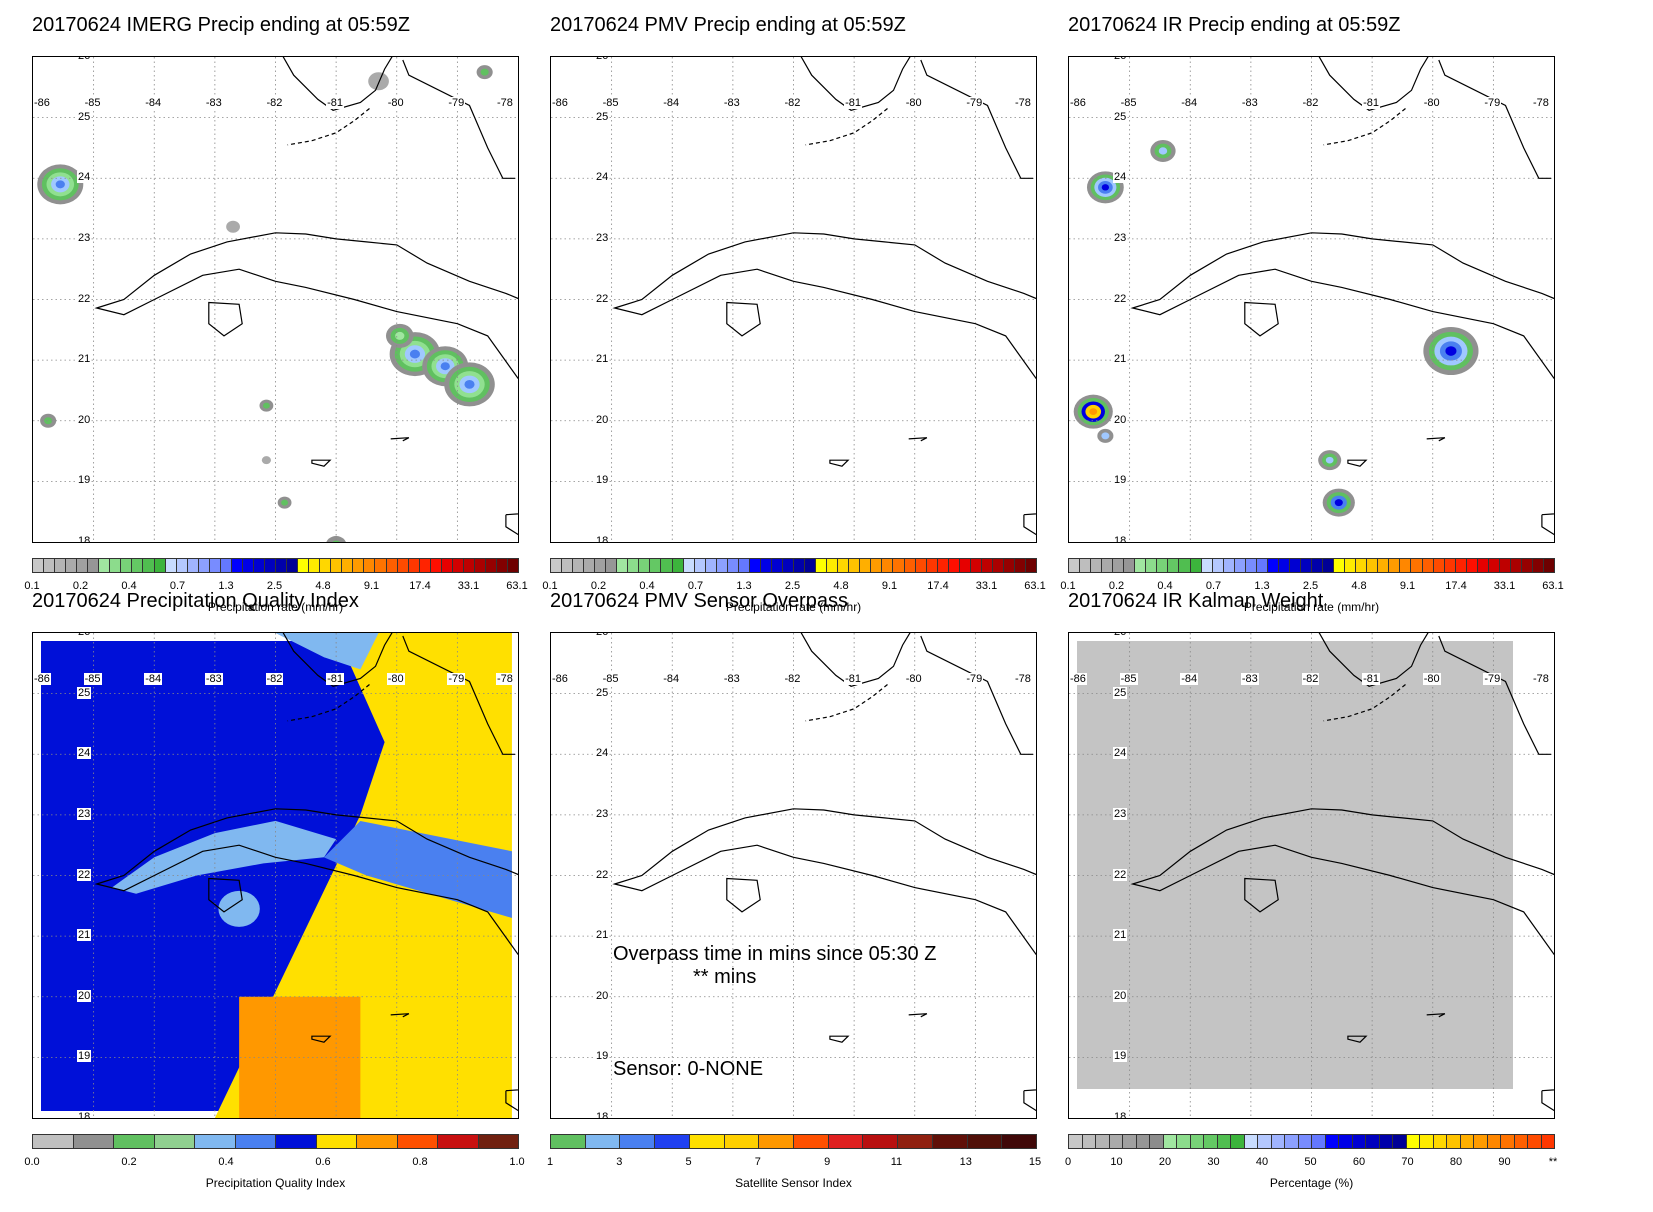  I want to click on quality-isla-patch-layer, so click(239, 908).